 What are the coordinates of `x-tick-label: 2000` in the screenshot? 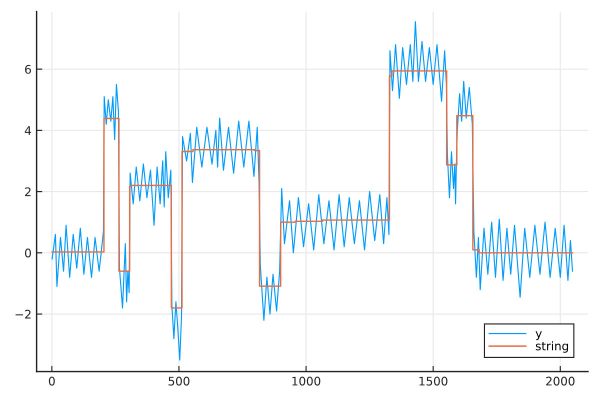 It's located at (560, 381).